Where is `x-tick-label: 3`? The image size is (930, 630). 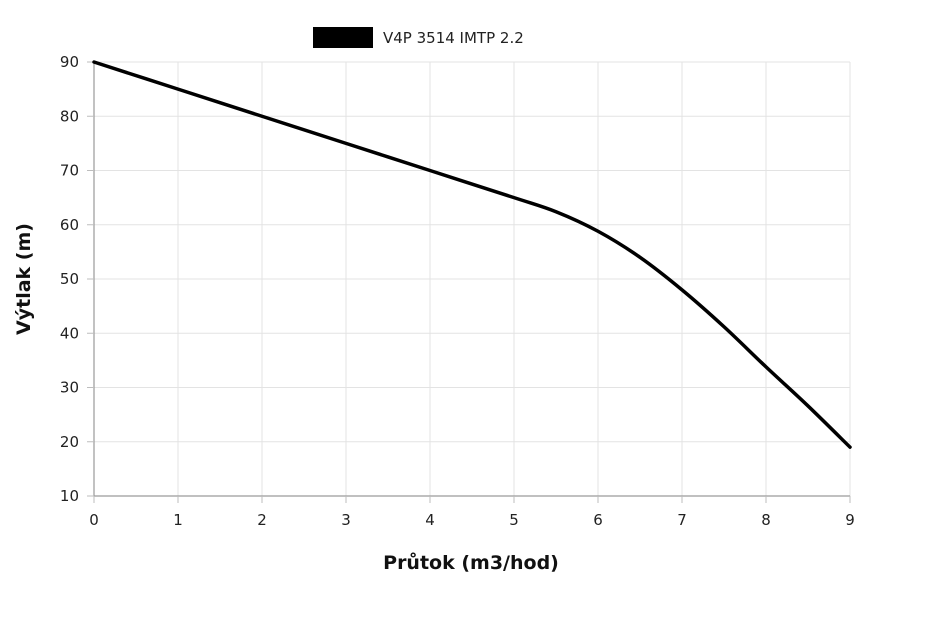 x-tick-label: 3 is located at coordinates (346, 520).